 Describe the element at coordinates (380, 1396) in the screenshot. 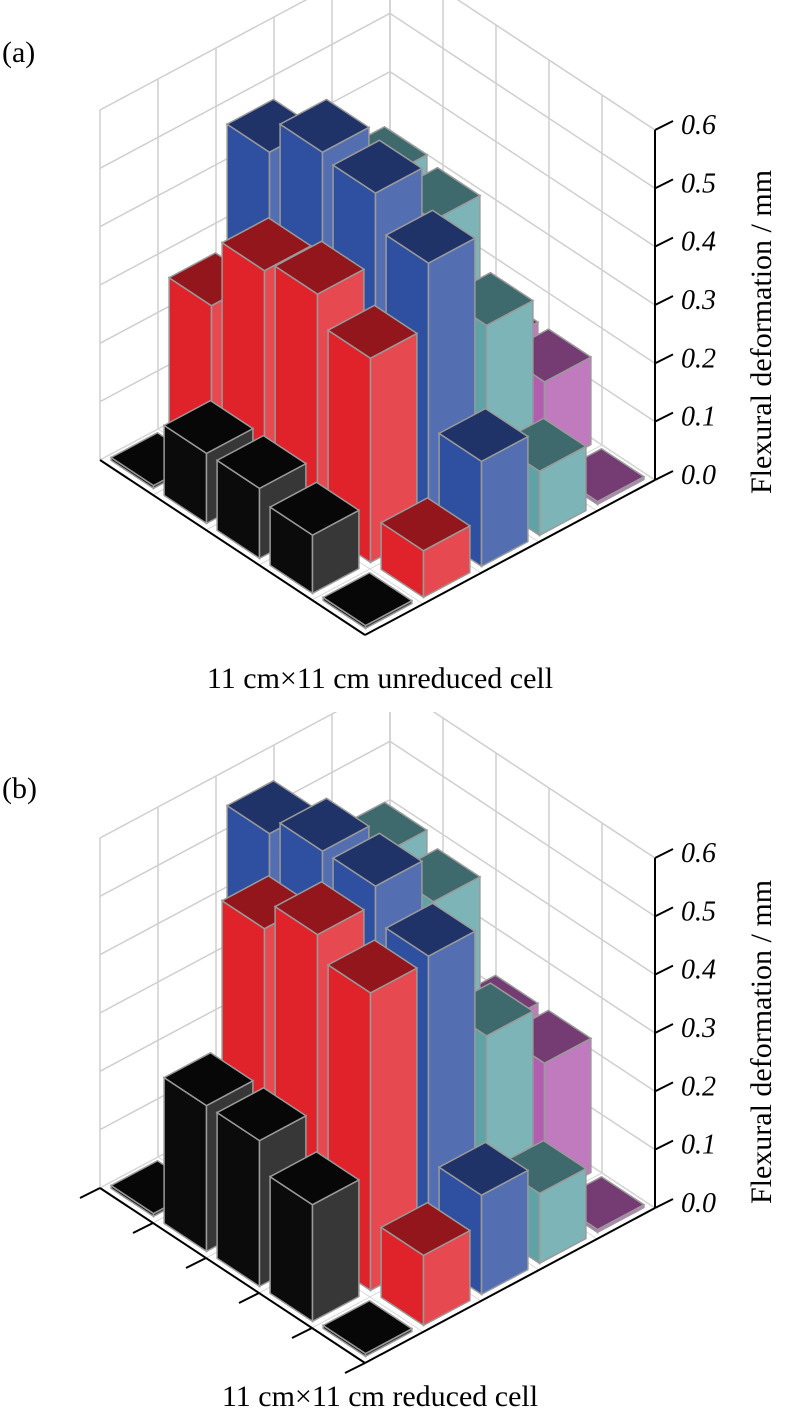

I see `chart-title-b: 11 cm×11 cm reduced cell` at that location.